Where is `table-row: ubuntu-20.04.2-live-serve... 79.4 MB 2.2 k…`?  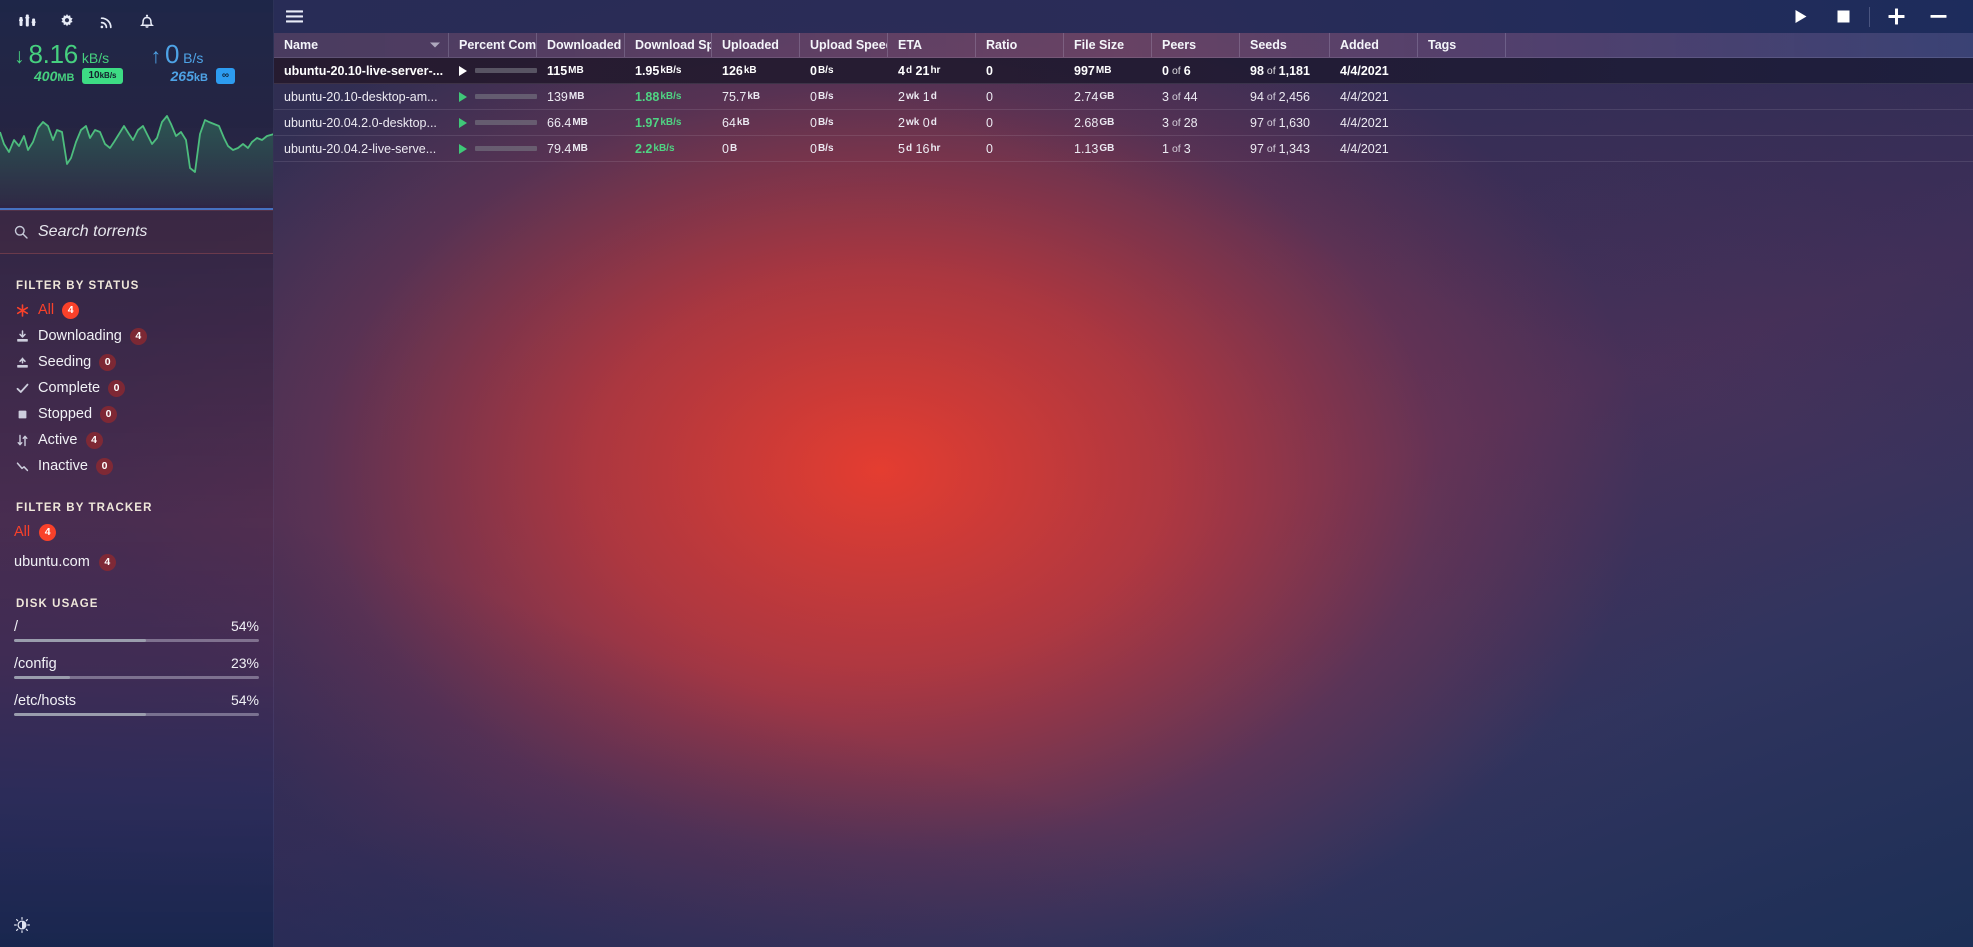 table-row: ubuntu-20.04.2-live-serve... 79.4 MB 2.2 k… is located at coordinates (1123, 149).